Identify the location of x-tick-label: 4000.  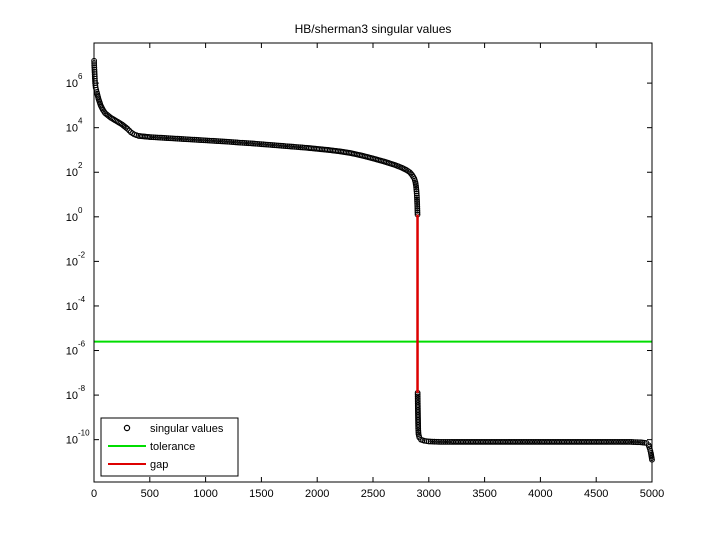
(540, 494).